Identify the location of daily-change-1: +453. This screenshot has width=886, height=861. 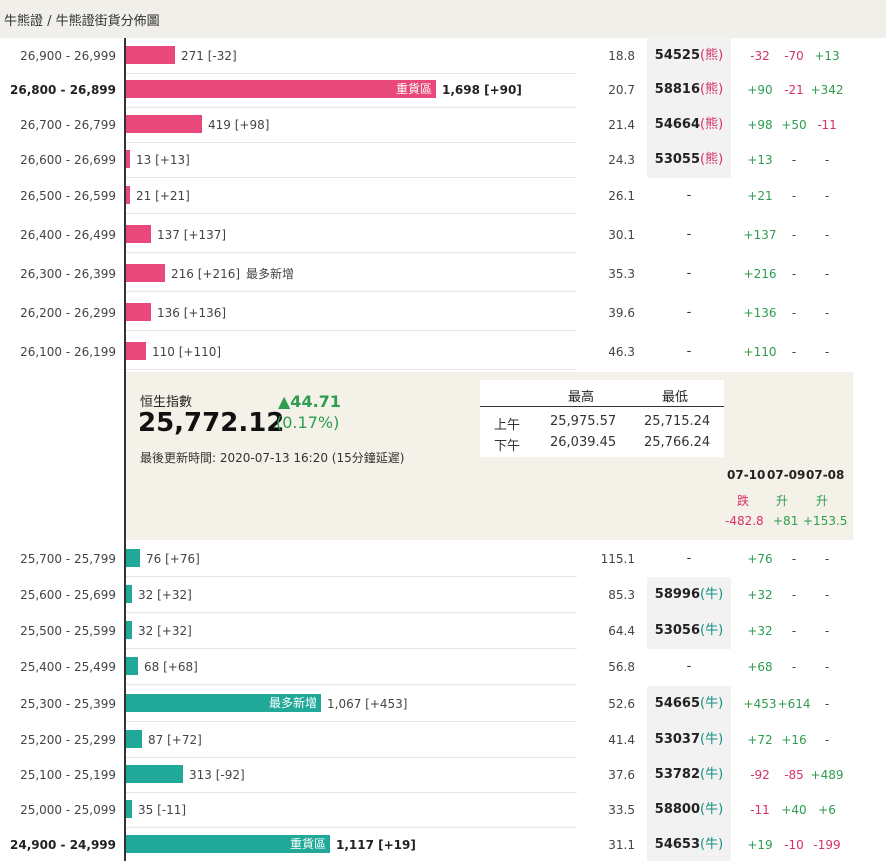
(760, 704).